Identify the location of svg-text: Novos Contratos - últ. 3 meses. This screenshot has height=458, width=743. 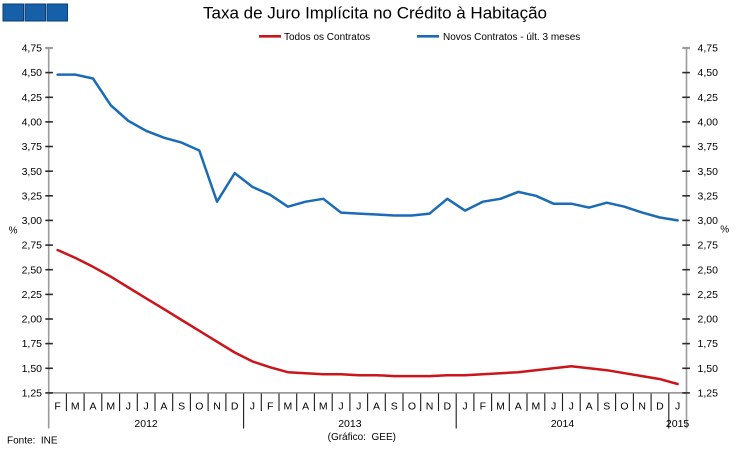
(511, 37).